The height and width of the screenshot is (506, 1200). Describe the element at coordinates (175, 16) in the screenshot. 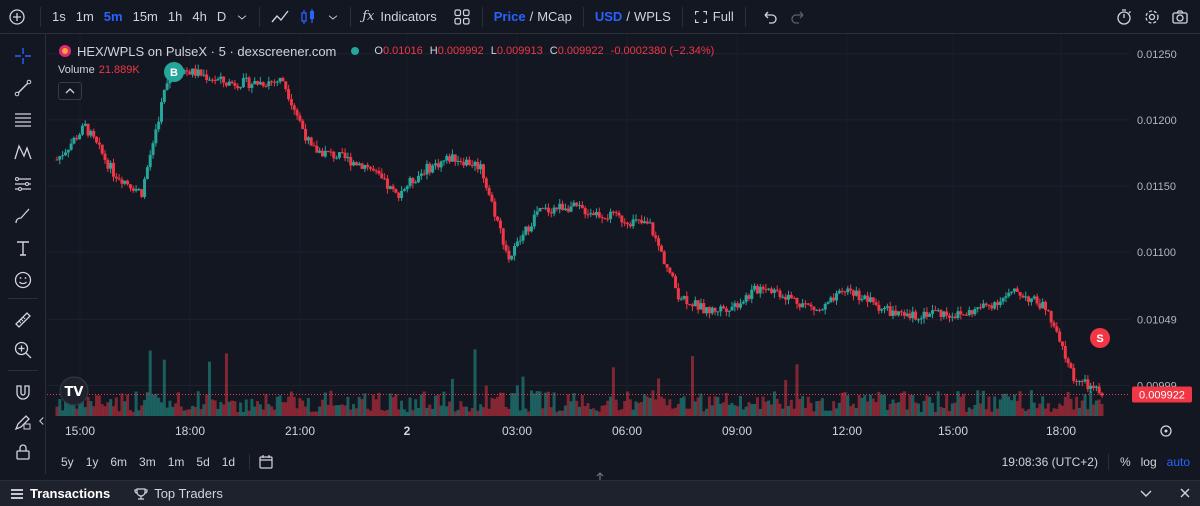

I see `interval-1h: 1h` at that location.